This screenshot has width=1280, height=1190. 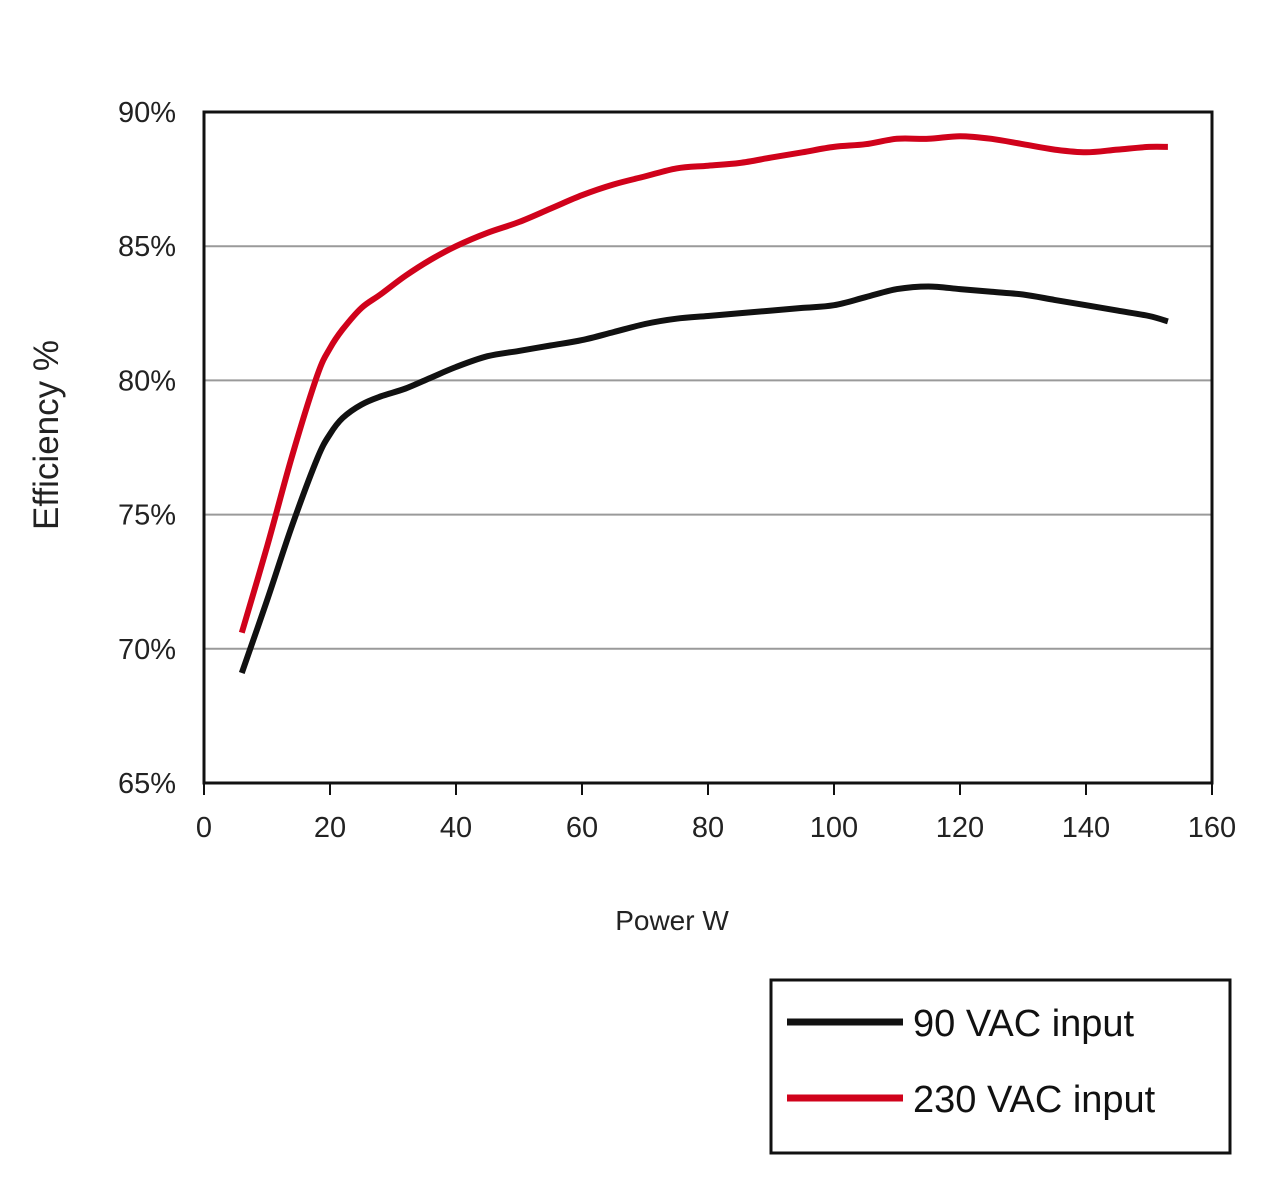 I want to click on x-tick-label: 140, so click(x=1086, y=828).